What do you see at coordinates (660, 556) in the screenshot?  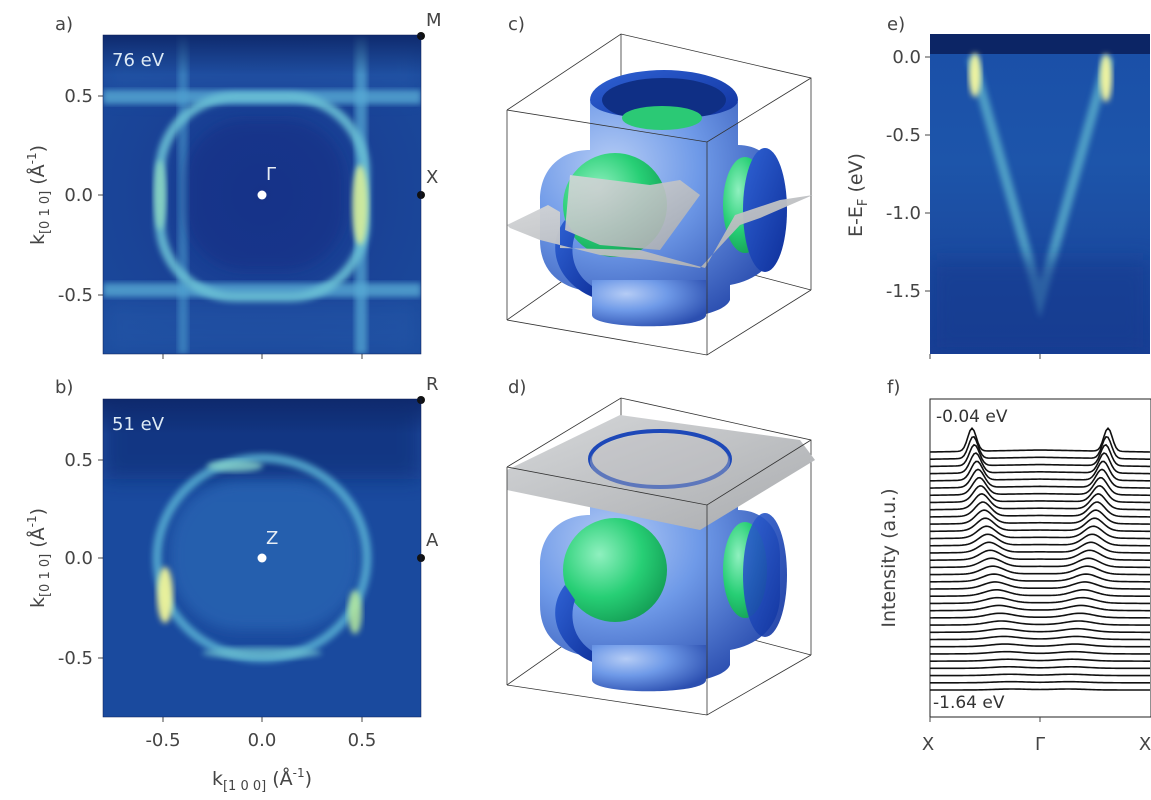 I see `fermi-surface-d` at bounding box center [660, 556].